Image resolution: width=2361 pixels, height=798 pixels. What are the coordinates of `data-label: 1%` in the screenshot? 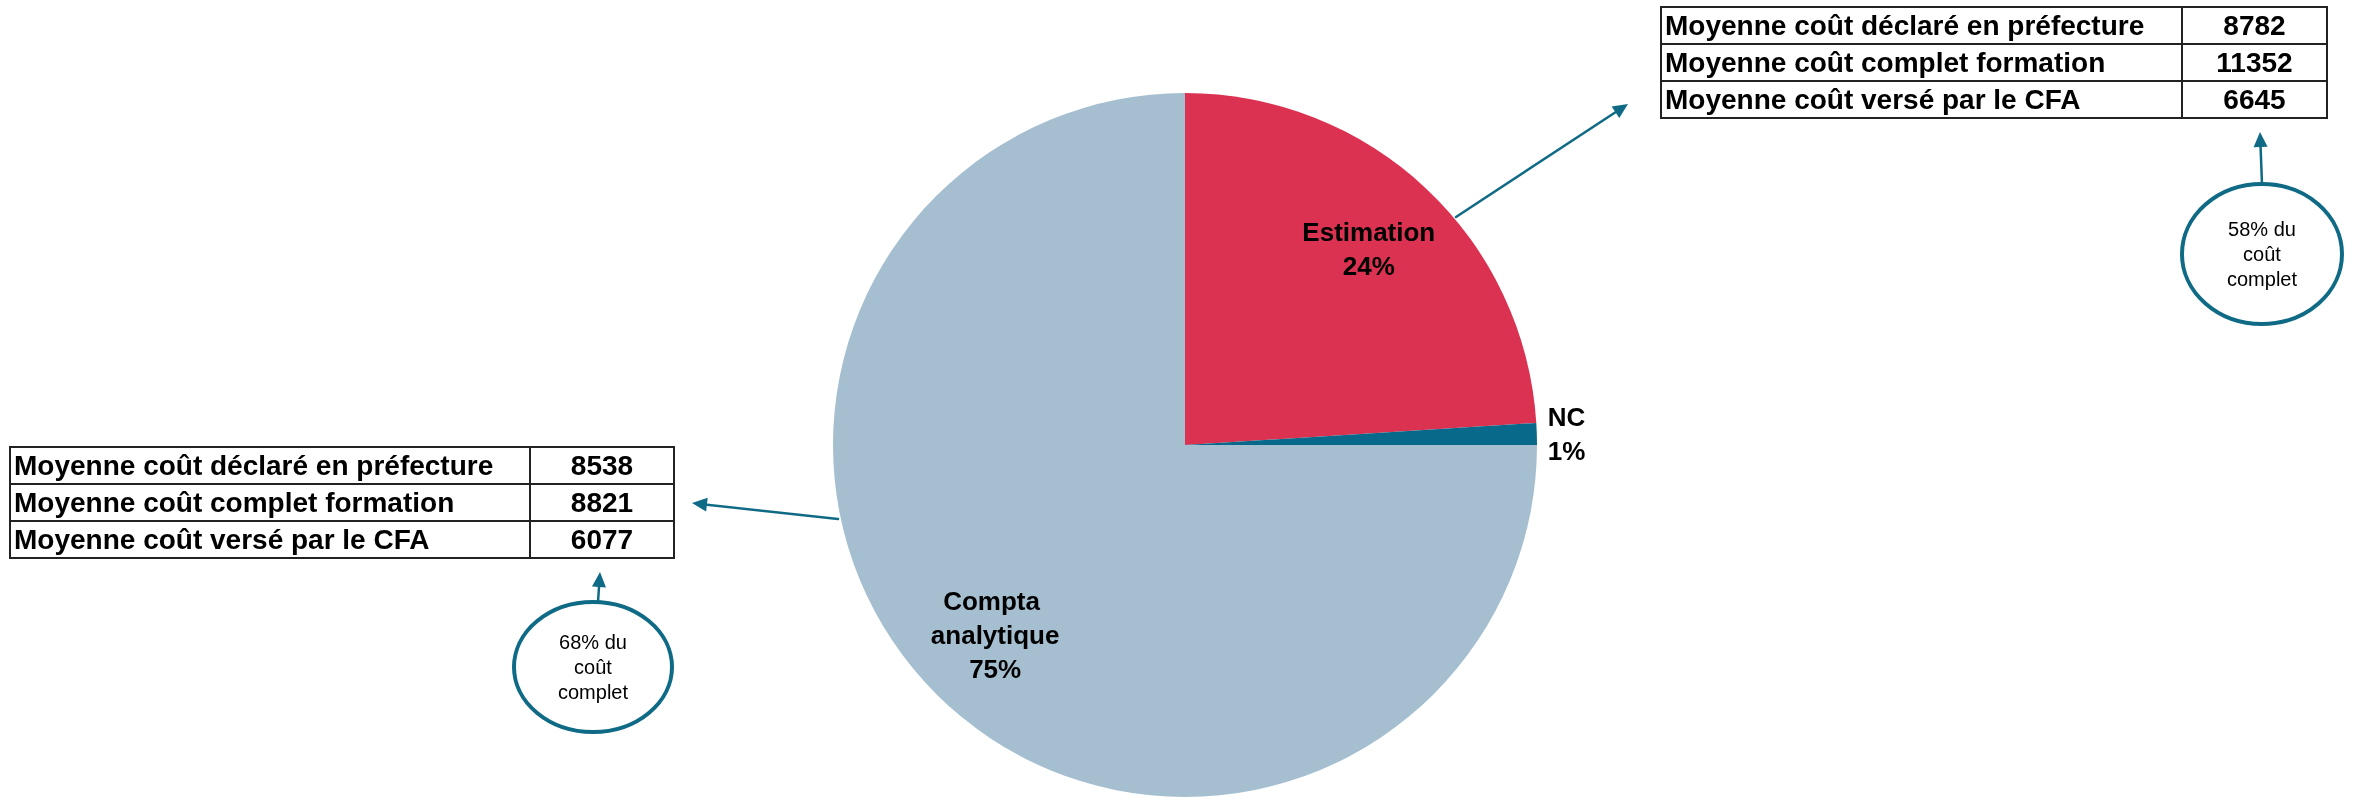 It's located at (1566, 450).